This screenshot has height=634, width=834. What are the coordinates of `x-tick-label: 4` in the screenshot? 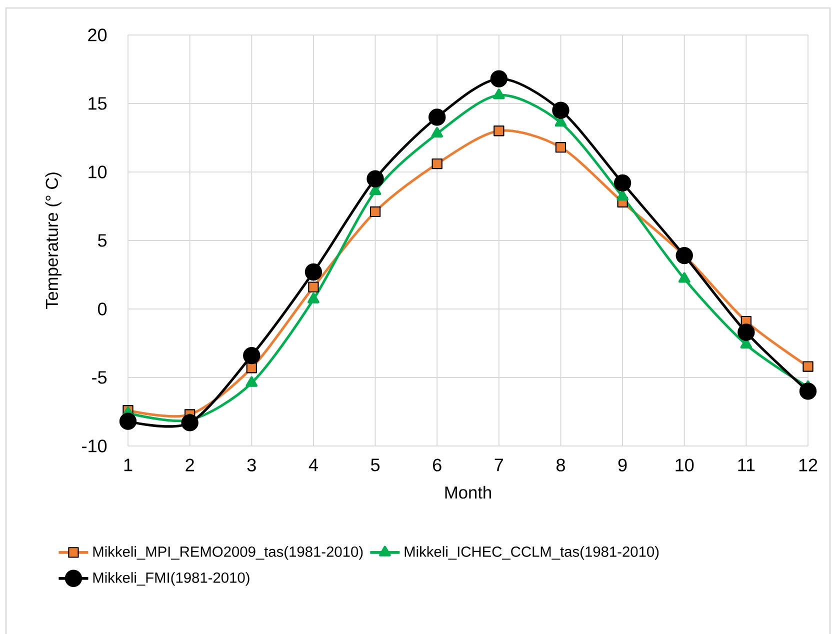 It's located at (313, 465).